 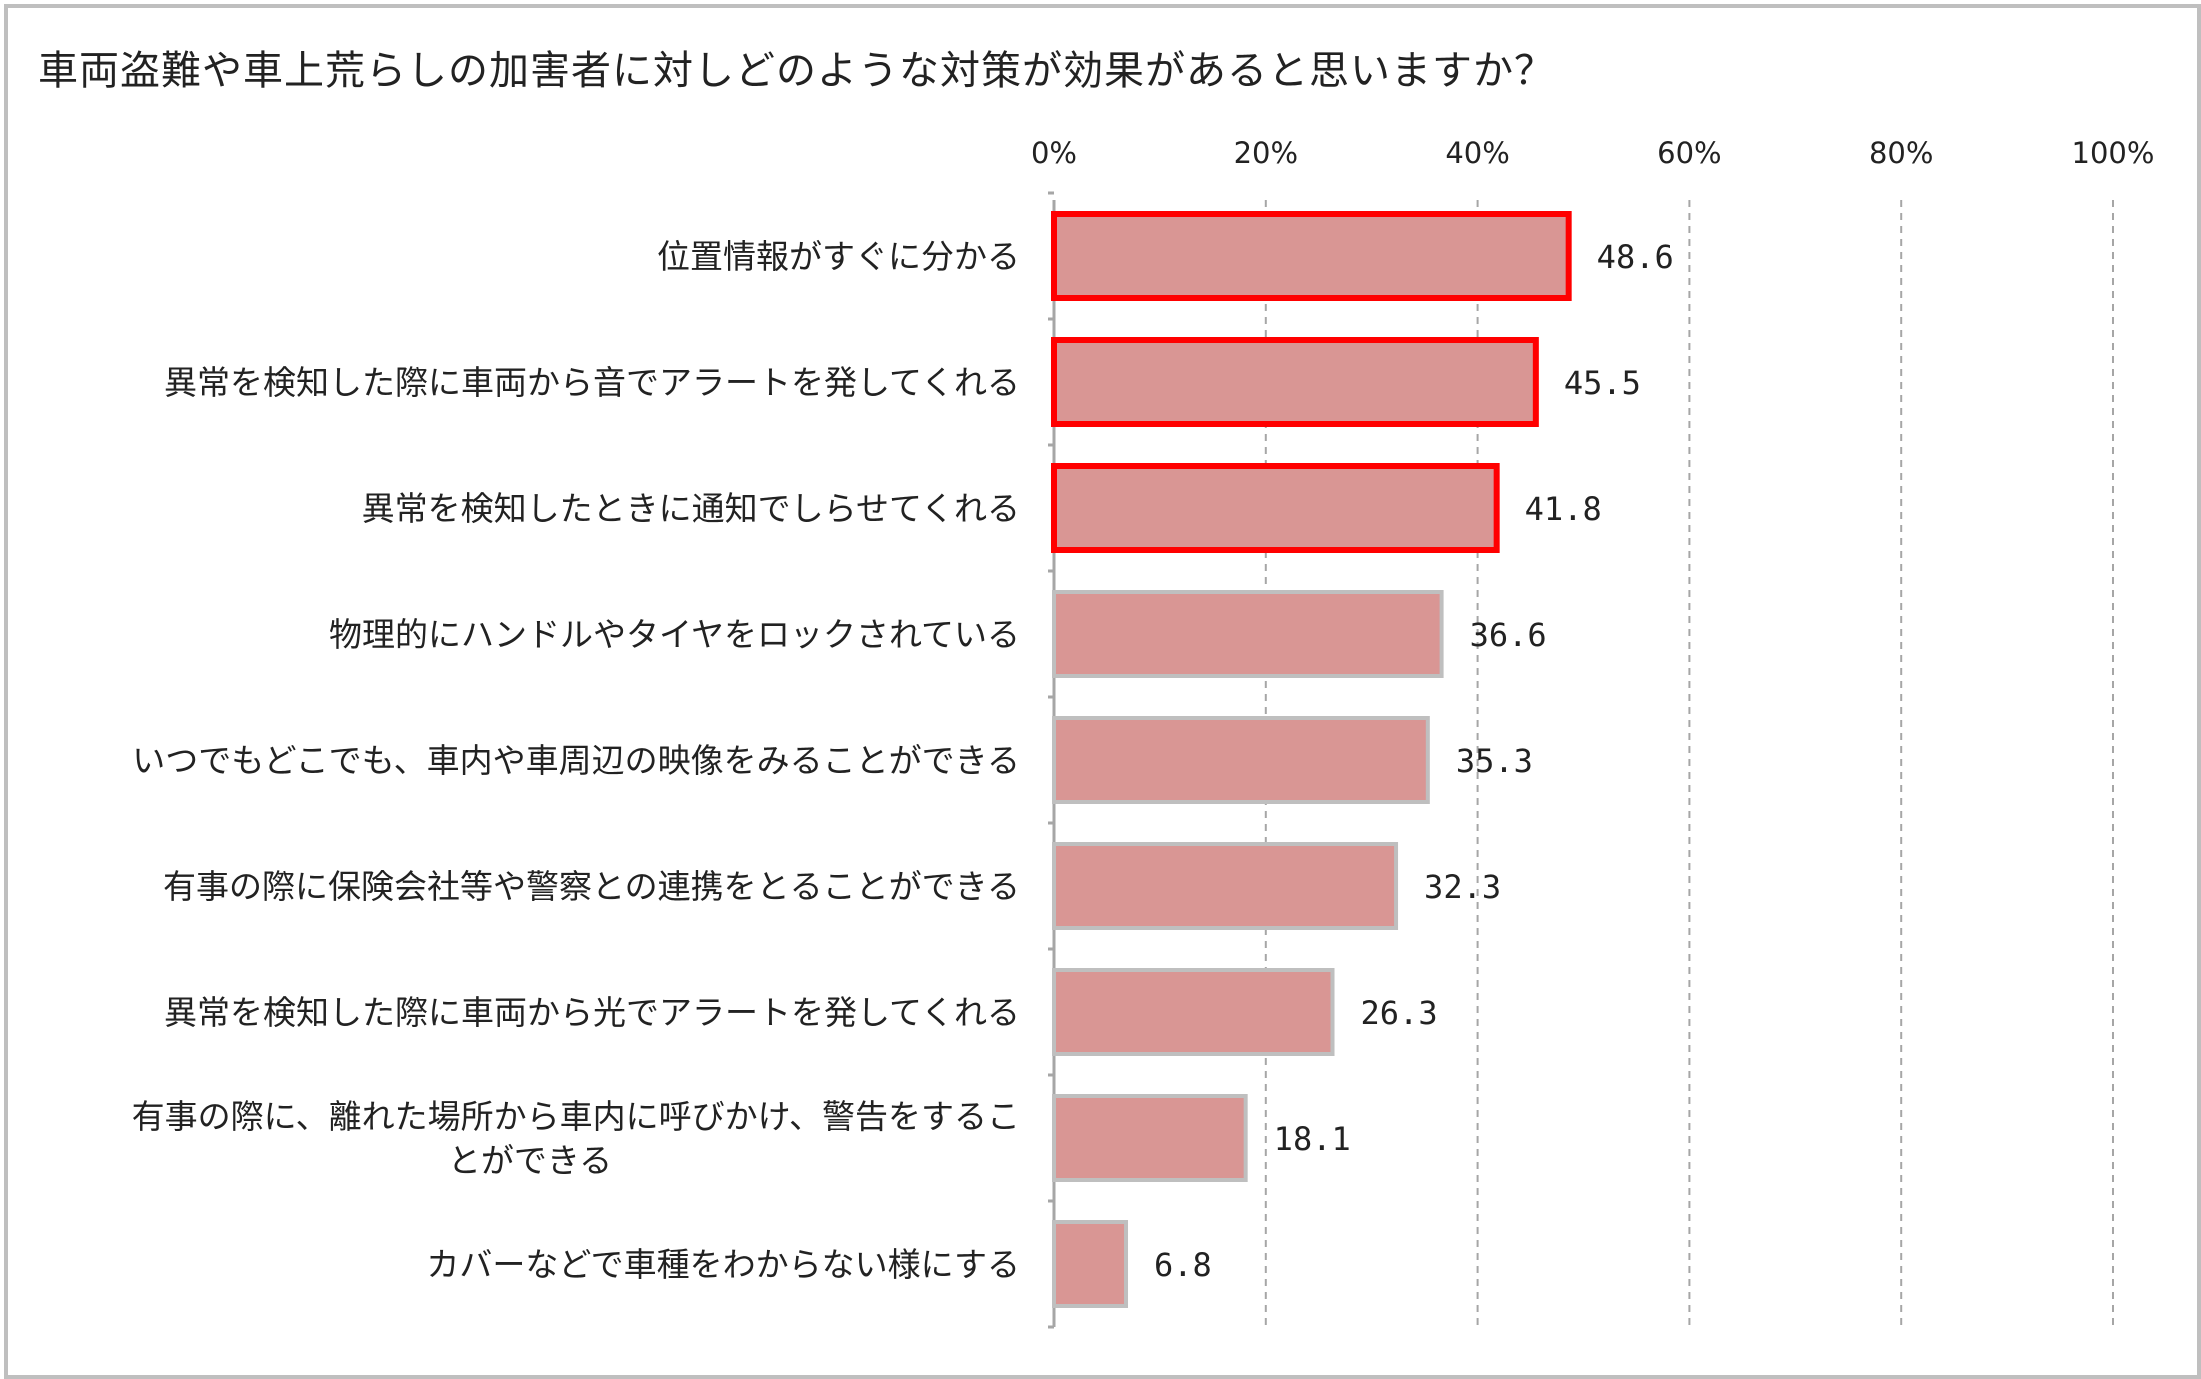 I want to click on category-label: とができる, so click(x=530, y=1160).